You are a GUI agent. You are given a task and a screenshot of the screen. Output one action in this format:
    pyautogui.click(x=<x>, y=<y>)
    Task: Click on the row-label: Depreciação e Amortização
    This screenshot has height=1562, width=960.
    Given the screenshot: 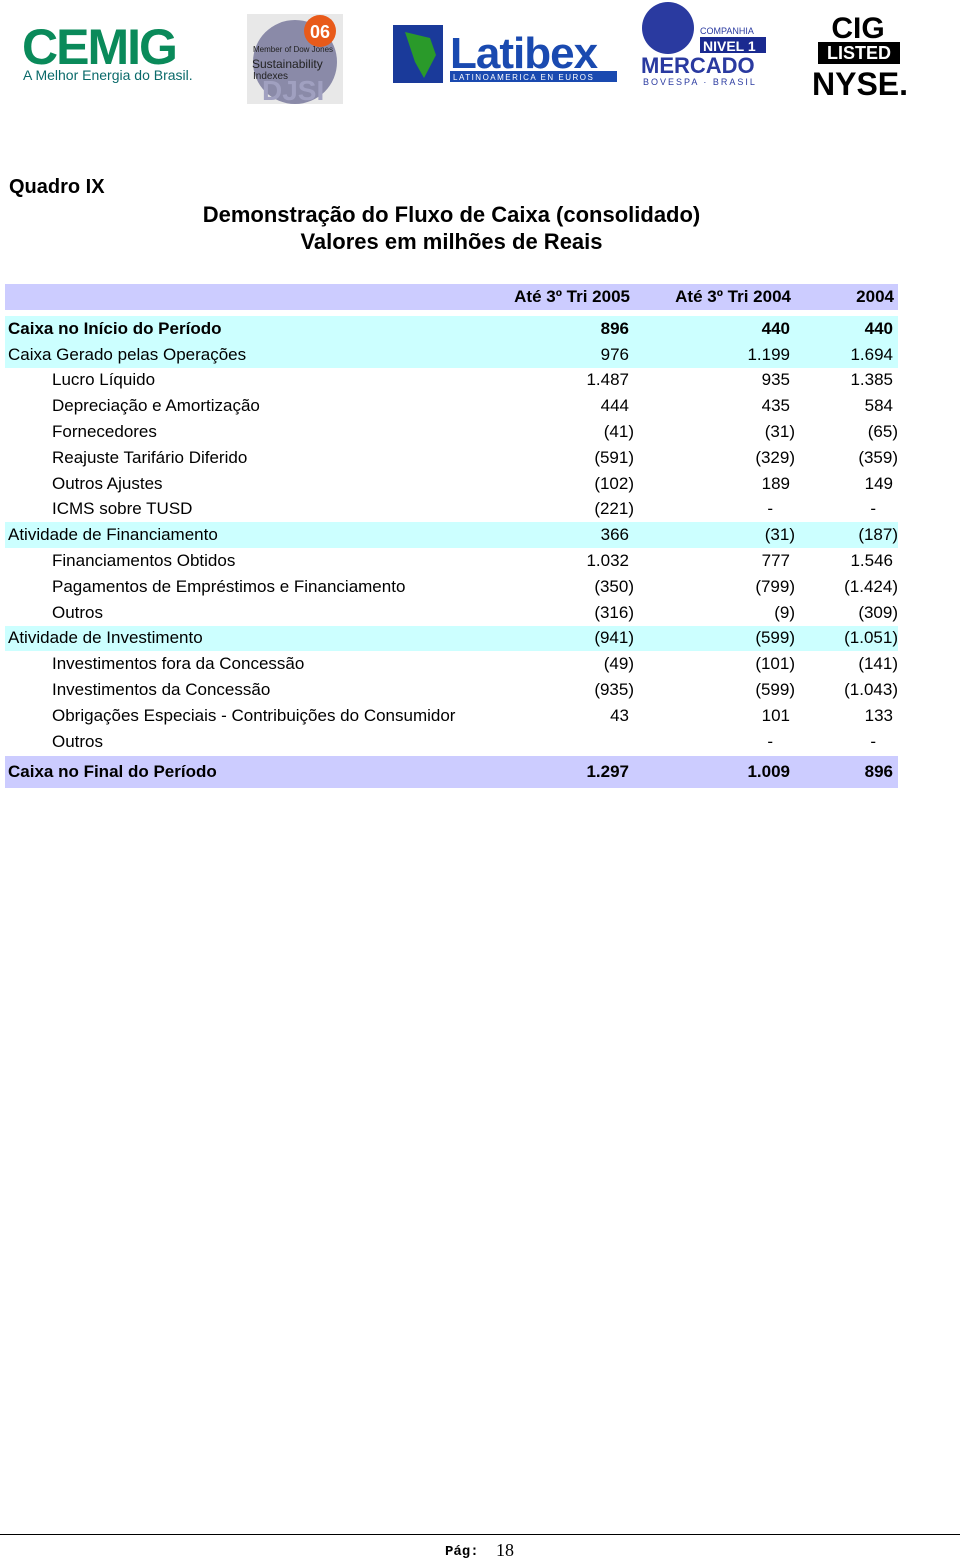 What is the action you would take?
    pyautogui.click(x=156, y=406)
    